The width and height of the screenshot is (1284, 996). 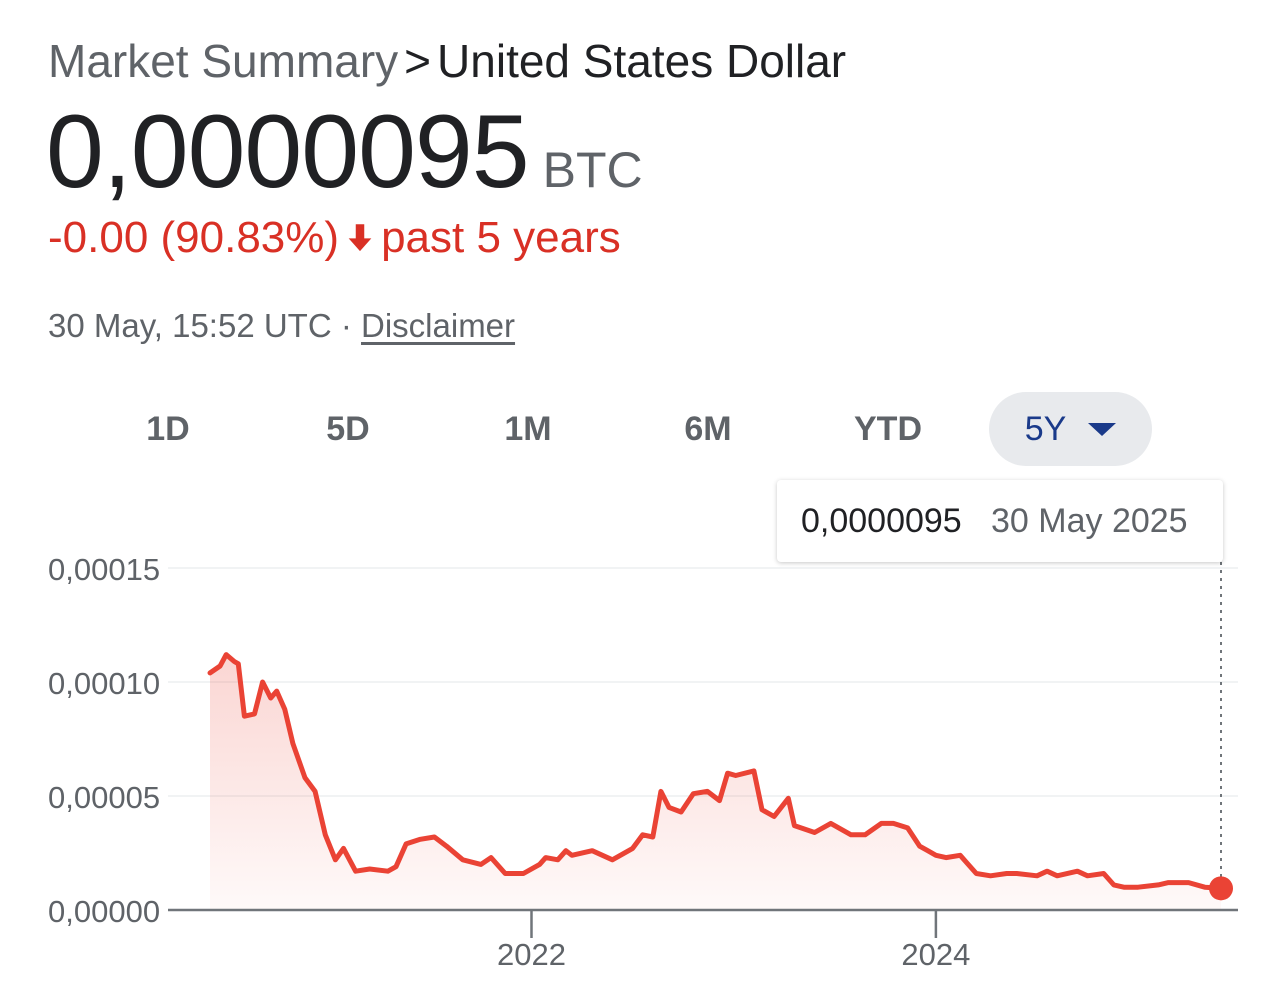 What do you see at coordinates (708, 429) in the screenshot?
I see `range-6m-button: 6M` at bounding box center [708, 429].